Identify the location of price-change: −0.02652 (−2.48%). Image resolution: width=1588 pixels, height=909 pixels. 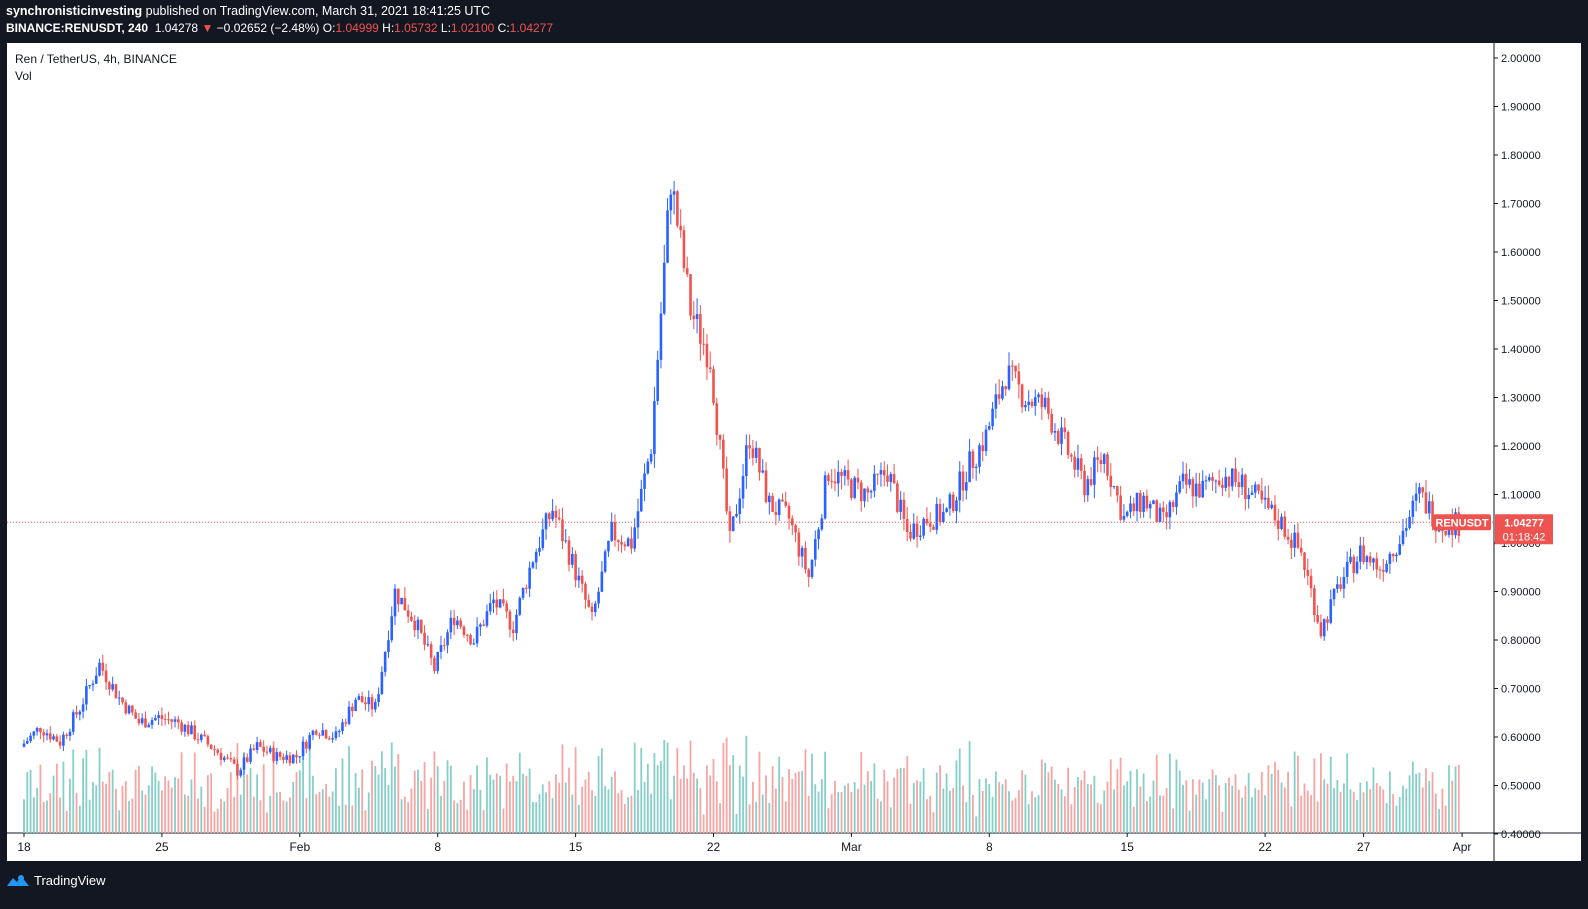
(268, 28).